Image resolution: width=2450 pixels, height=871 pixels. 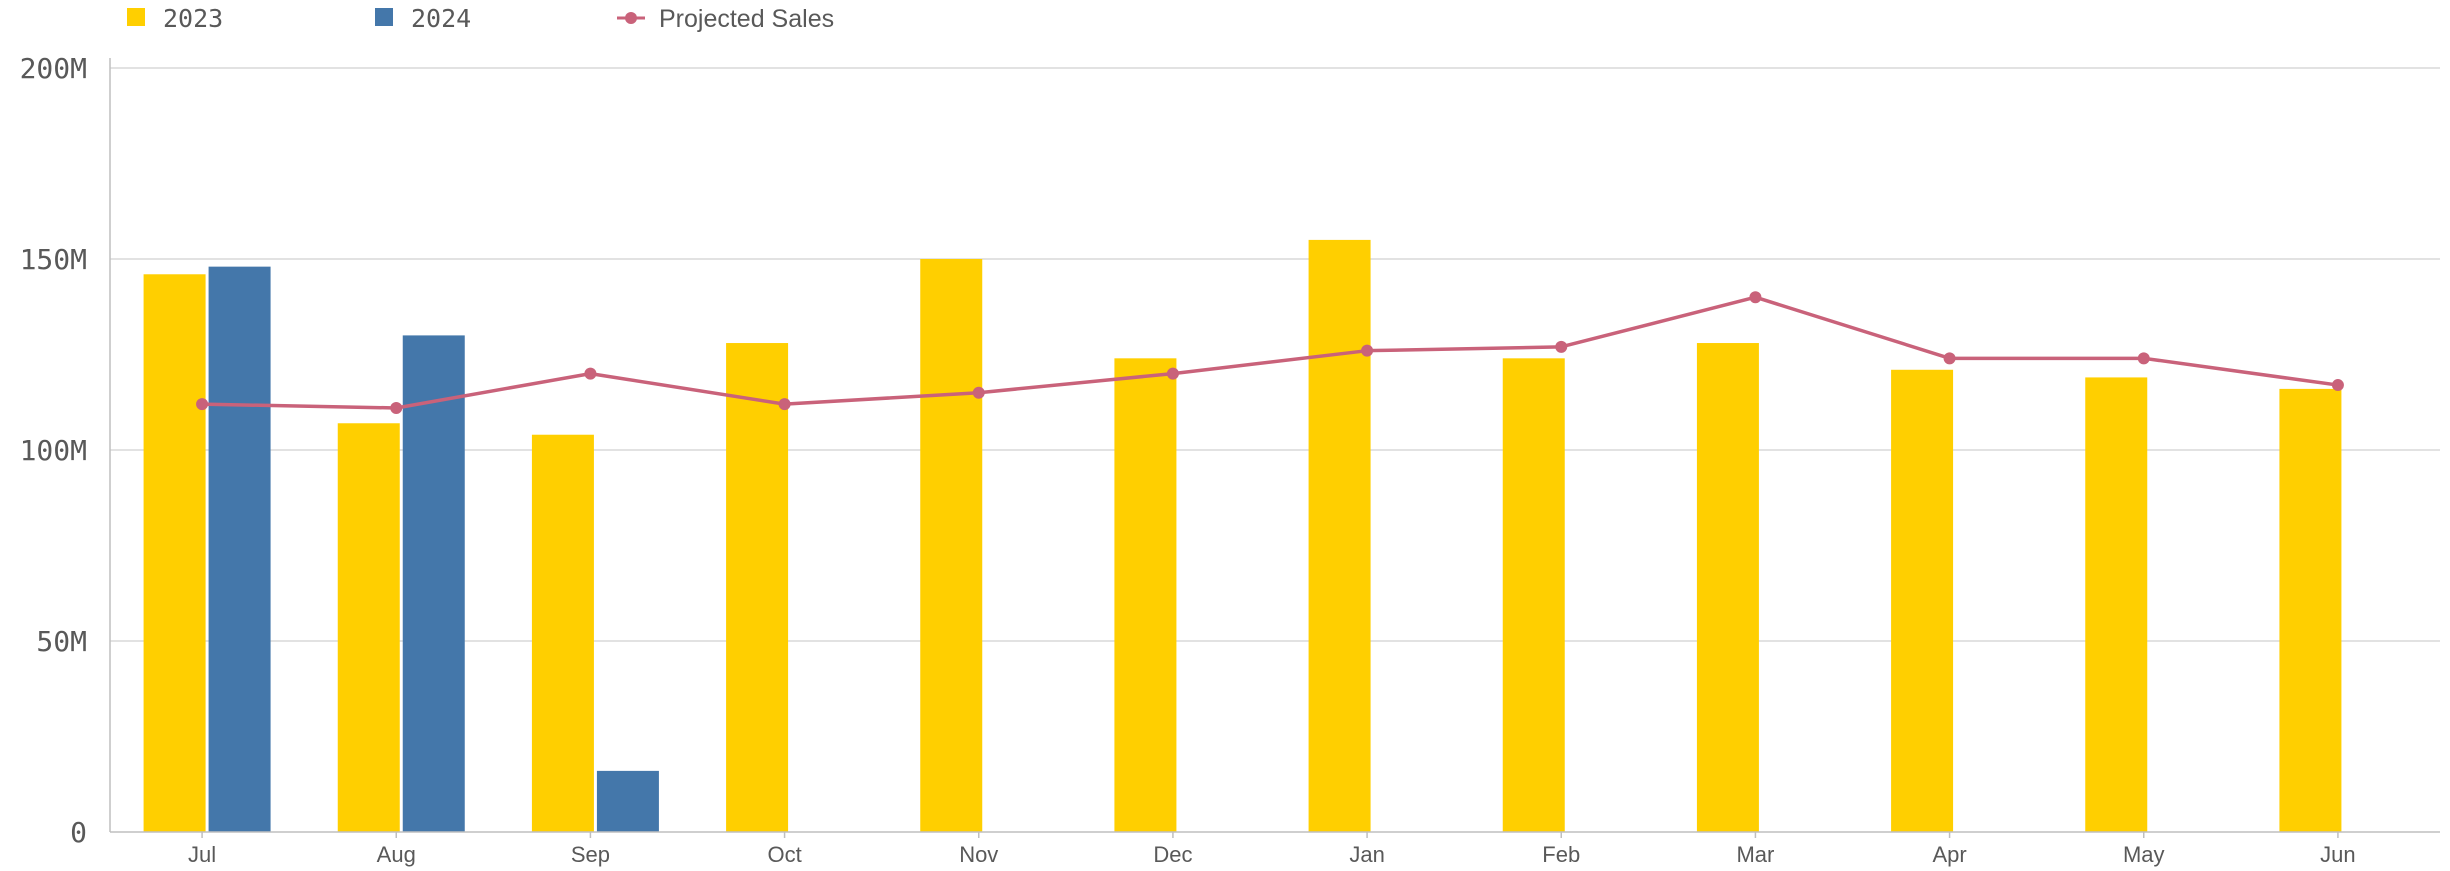 What do you see at coordinates (136, 17) in the screenshot?
I see `legend-swatch-2023` at bounding box center [136, 17].